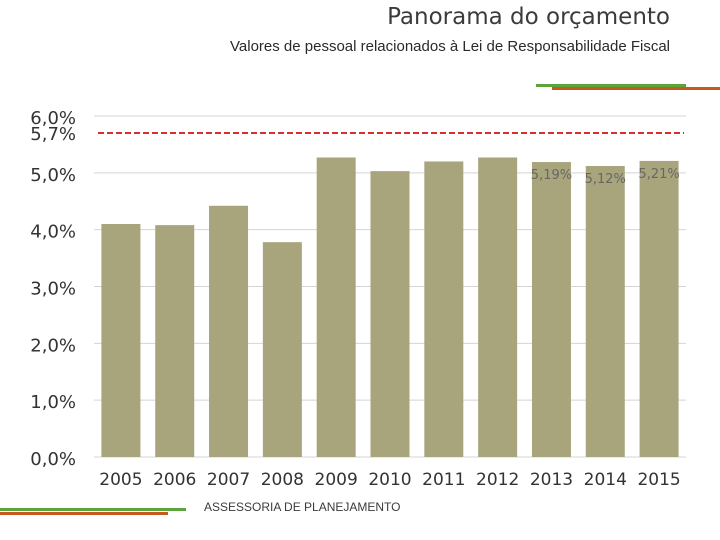  What do you see at coordinates (605, 480) in the screenshot?
I see `x-tick-label: 2014` at bounding box center [605, 480].